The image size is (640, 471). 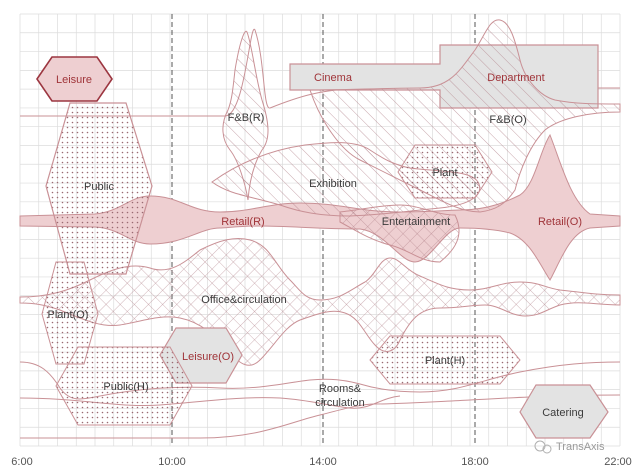 I want to click on label-catering: Catering, so click(x=563, y=413).